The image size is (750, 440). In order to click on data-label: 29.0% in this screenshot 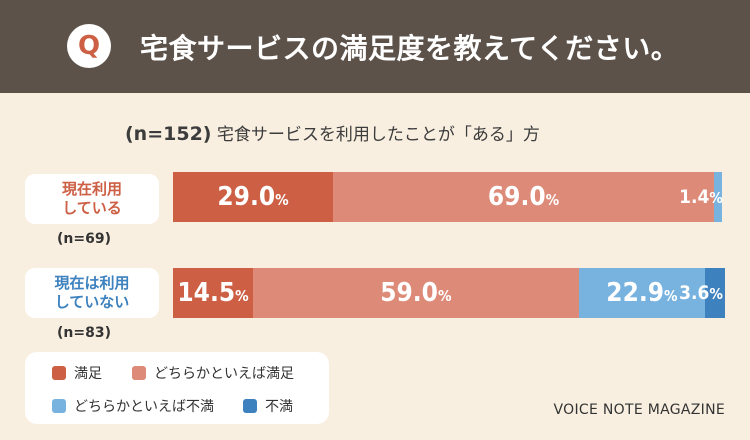, I will do `click(253, 197)`.